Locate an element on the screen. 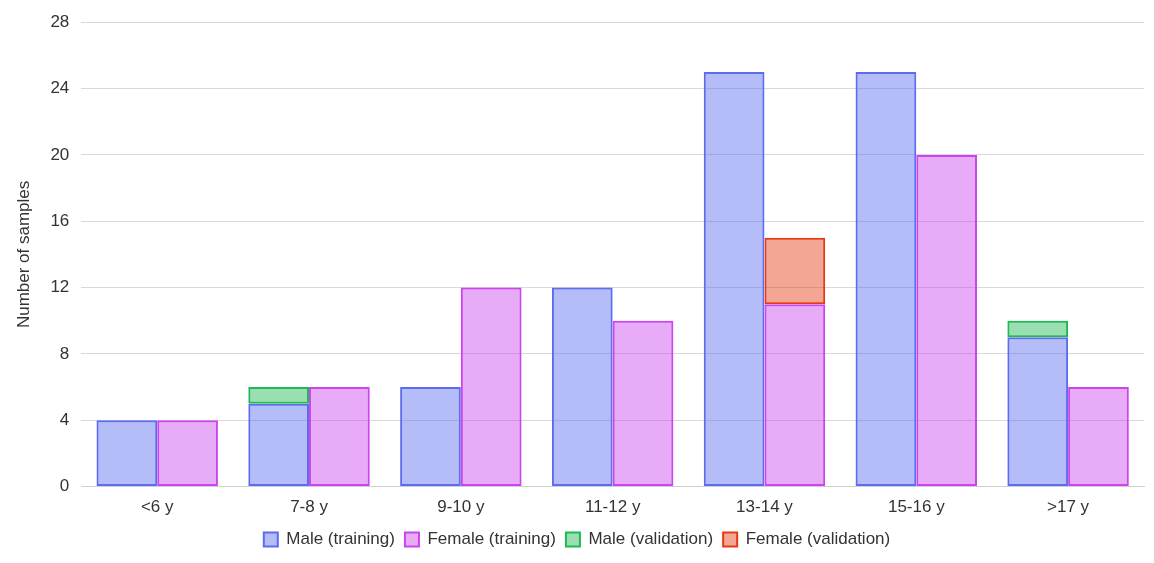  y-tick-label: 28 is located at coordinates (60, 21).